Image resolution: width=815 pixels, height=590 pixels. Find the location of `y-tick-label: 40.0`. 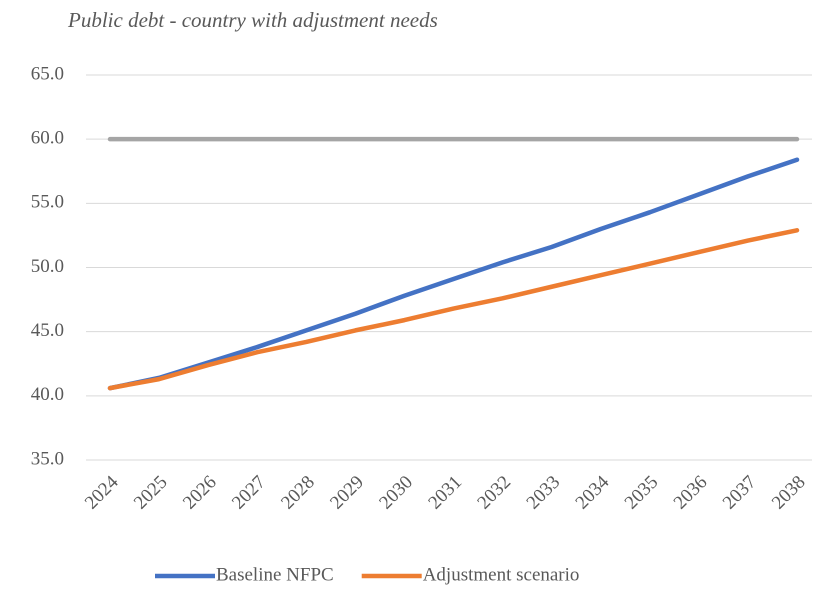

y-tick-label: 40.0 is located at coordinates (47, 394).